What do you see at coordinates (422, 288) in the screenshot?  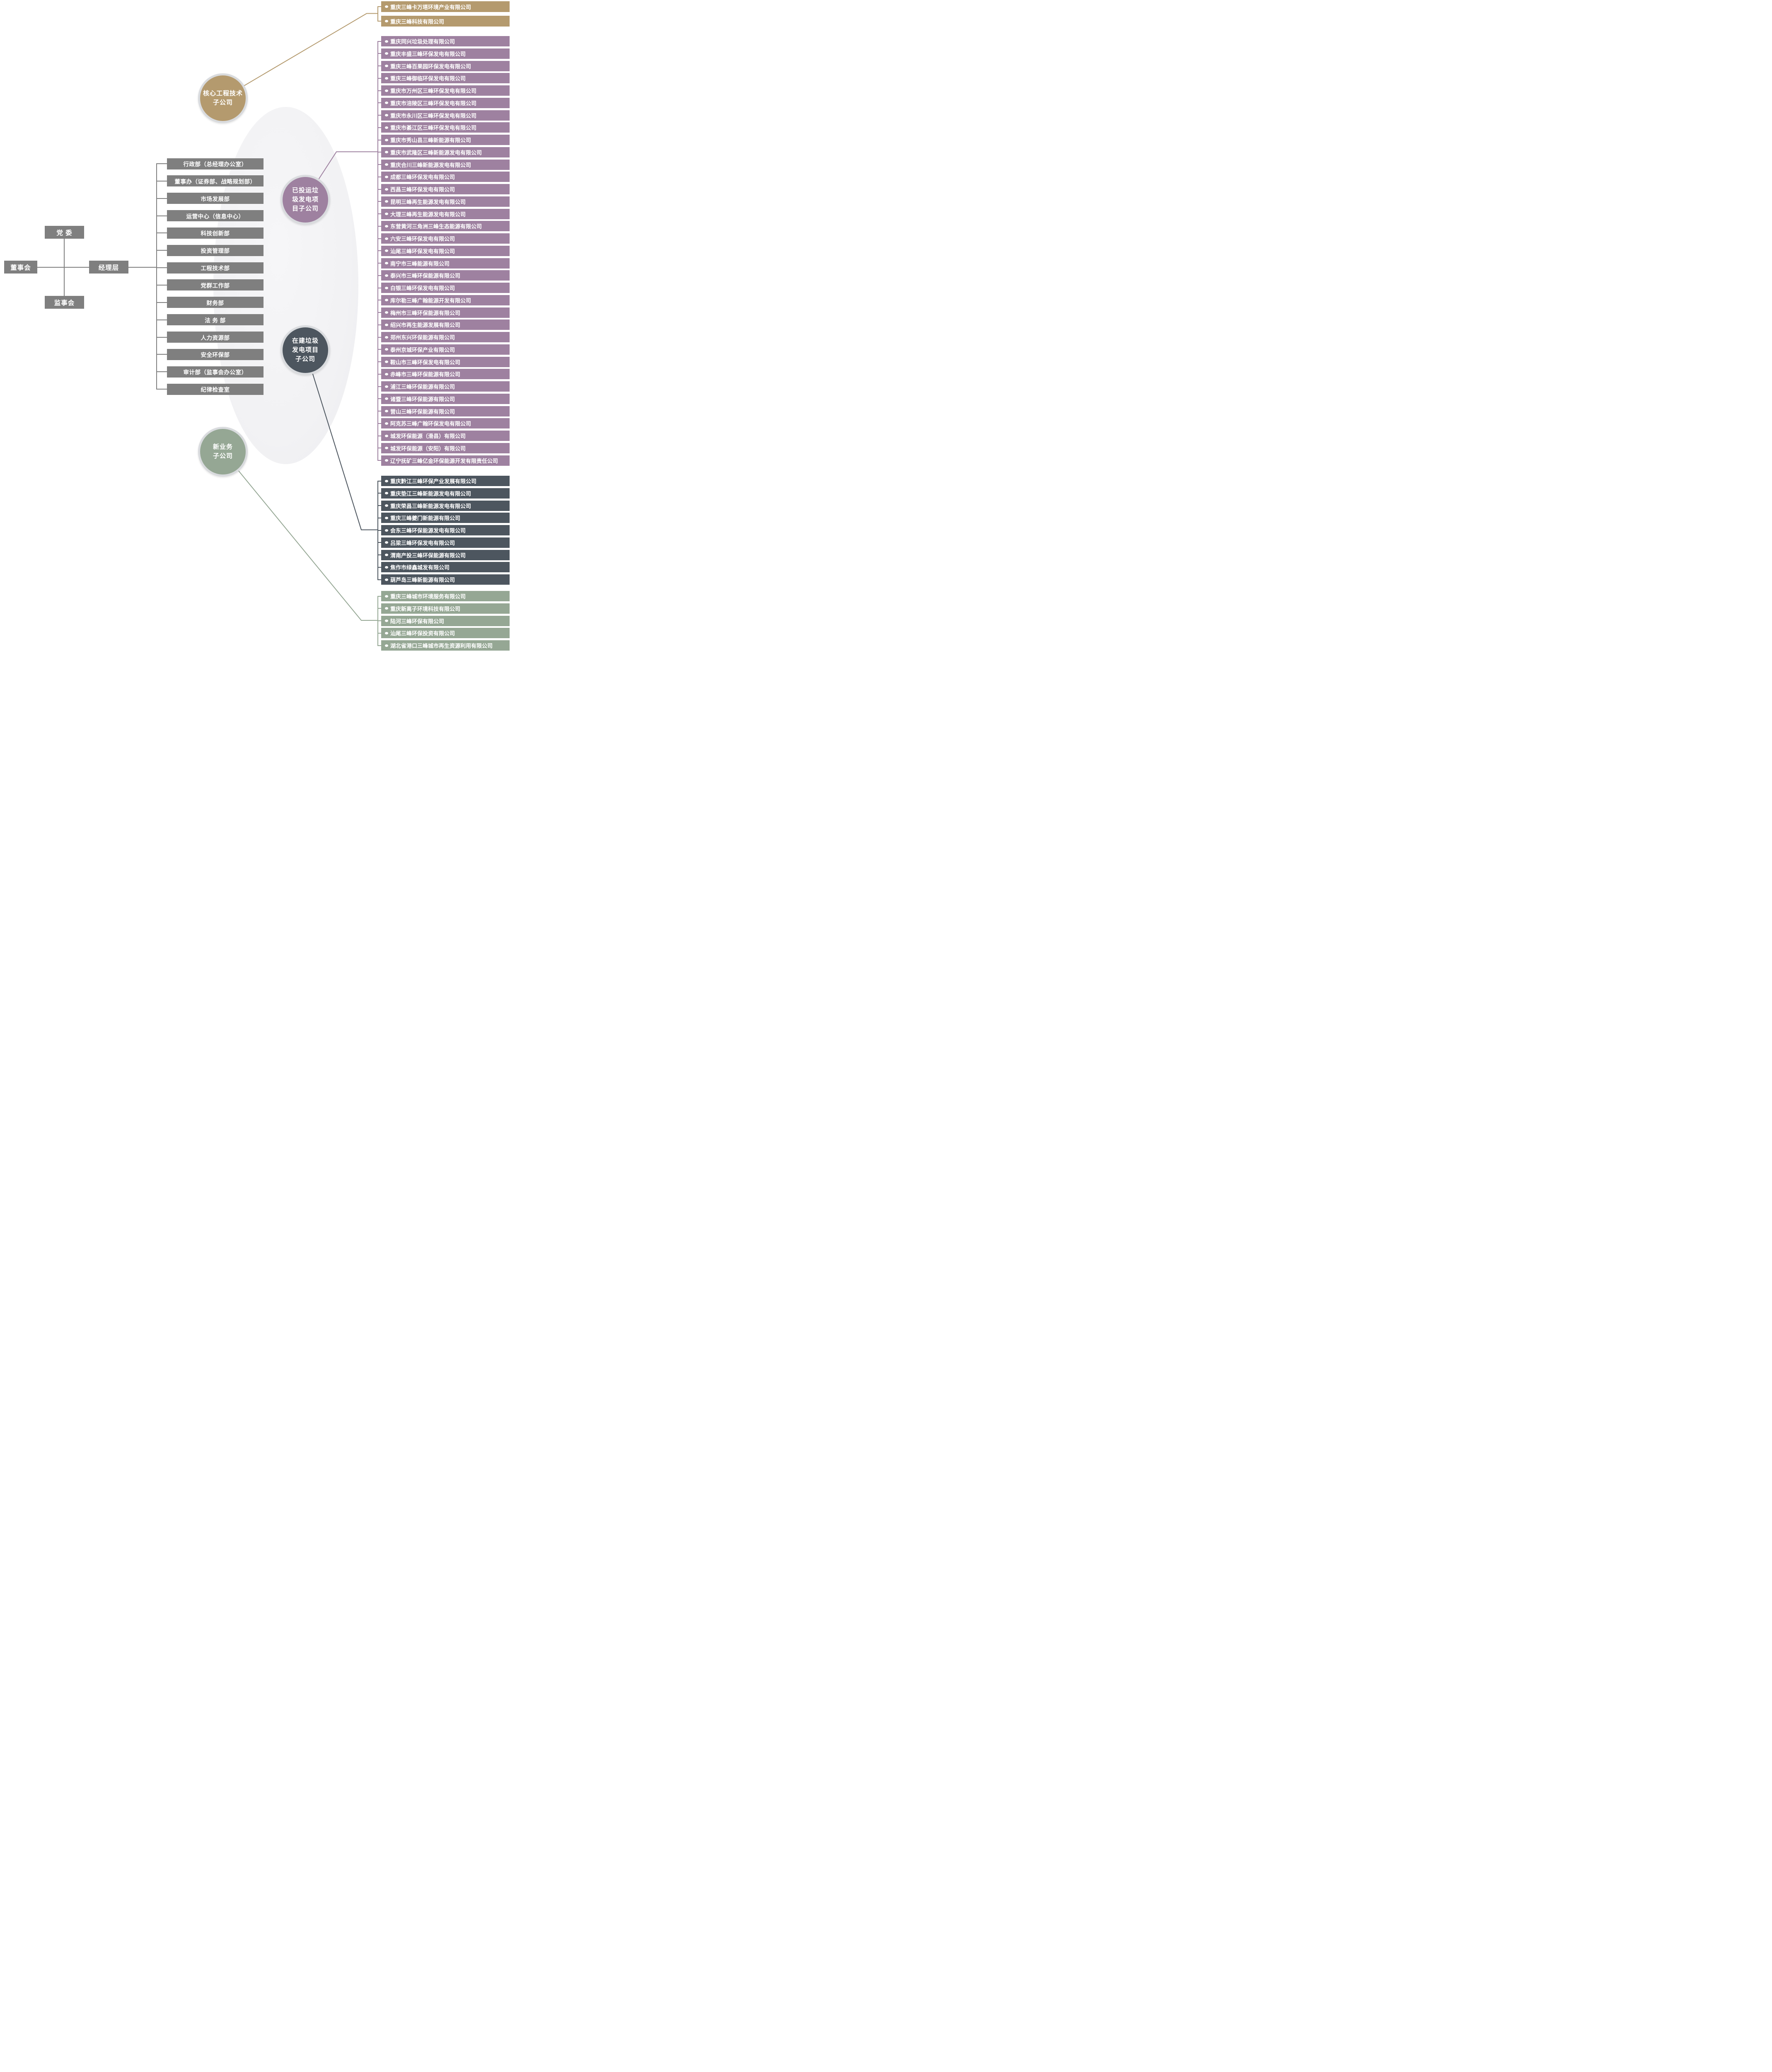 I see `company-name: 白银三峰环保发电有限公司` at bounding box center [422, 288].